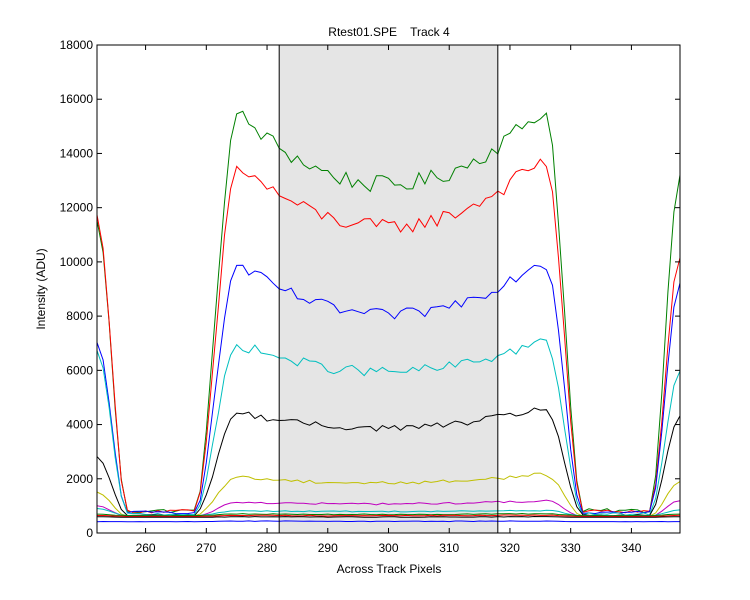 The width and height of the screenshot is (750, 600). Describe the element at coordinates (77, 45) in the screenshot. I see `y-tick-label: 18000` at that location.